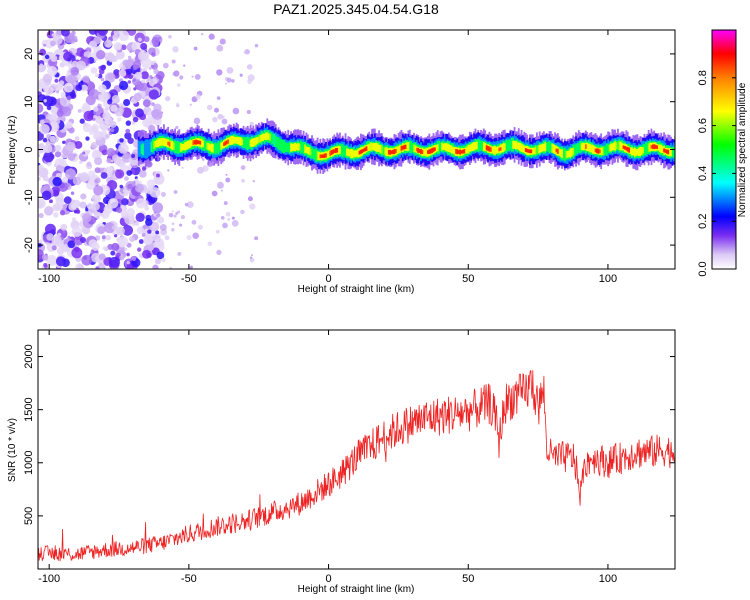 The height and width of the screenshot is (600, 750). I want to click on colorbar-gradient, so click(724, 149).